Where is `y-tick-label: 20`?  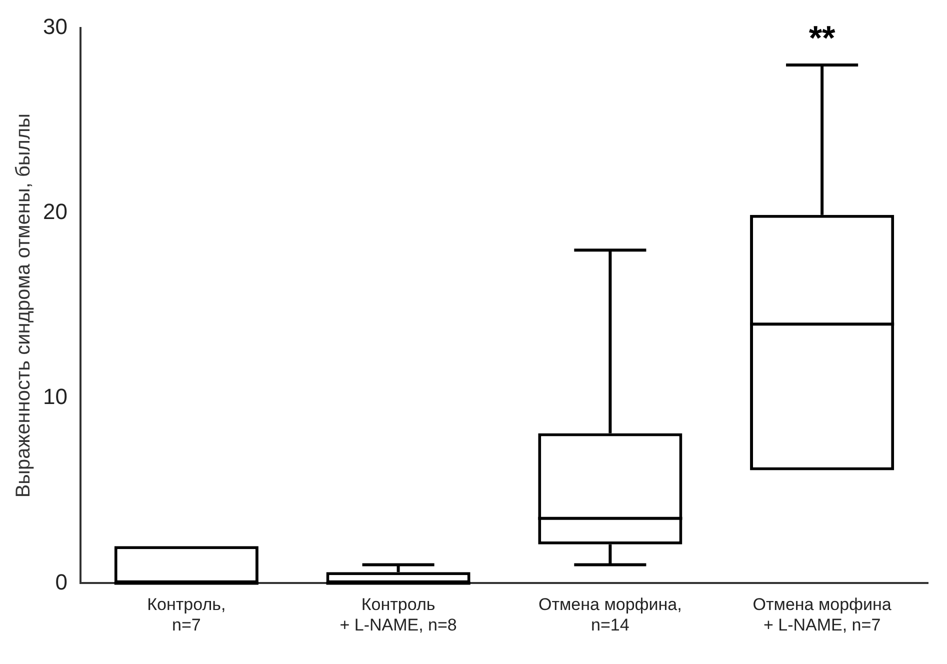 y-tick-label: 20 is located at coordinates (55, 211).